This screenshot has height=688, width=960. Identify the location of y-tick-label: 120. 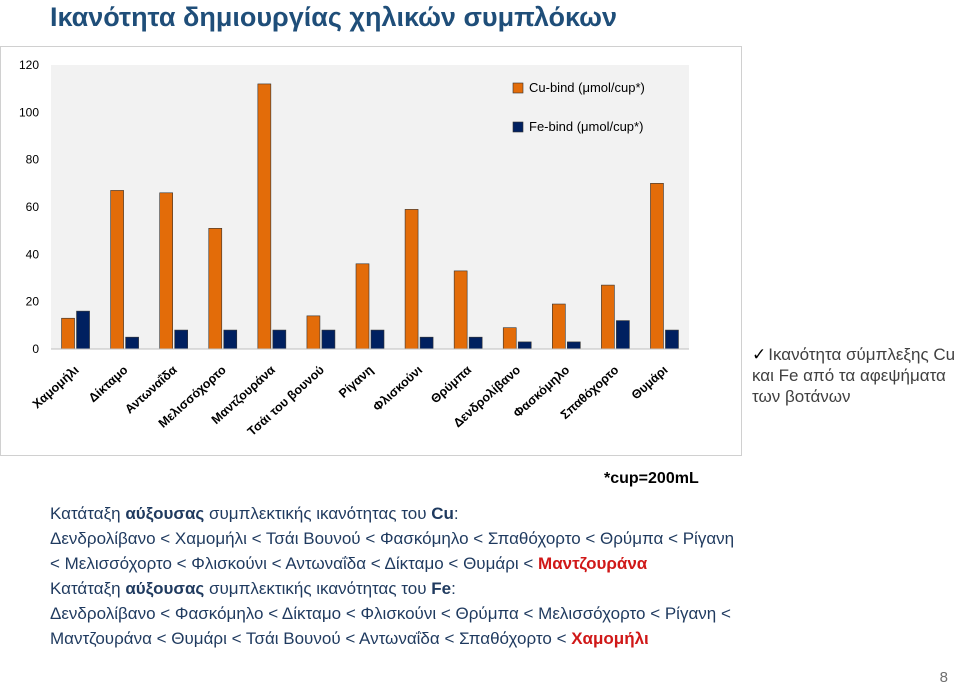
(29, 65).